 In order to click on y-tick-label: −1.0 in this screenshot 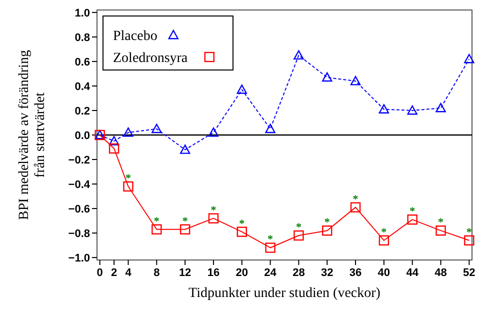, I will do `click(79, 258)`.